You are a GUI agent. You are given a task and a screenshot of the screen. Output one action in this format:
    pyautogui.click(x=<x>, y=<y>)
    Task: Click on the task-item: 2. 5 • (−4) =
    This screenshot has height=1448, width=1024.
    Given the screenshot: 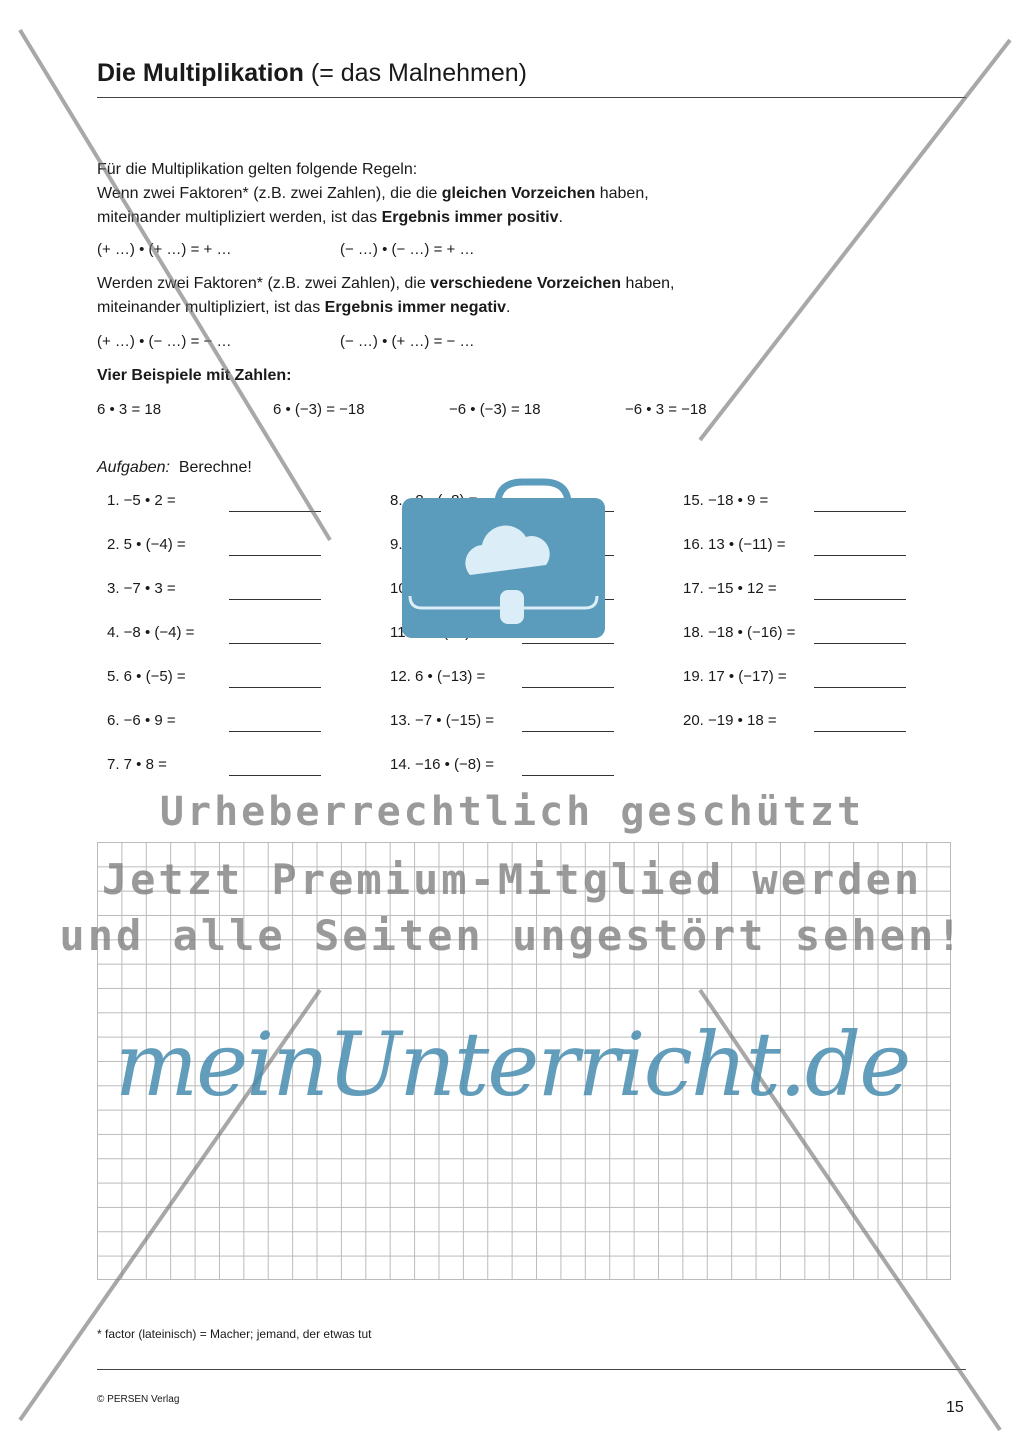 What is the action you would take?
    pyautogui.click(x=146, y=544)
    